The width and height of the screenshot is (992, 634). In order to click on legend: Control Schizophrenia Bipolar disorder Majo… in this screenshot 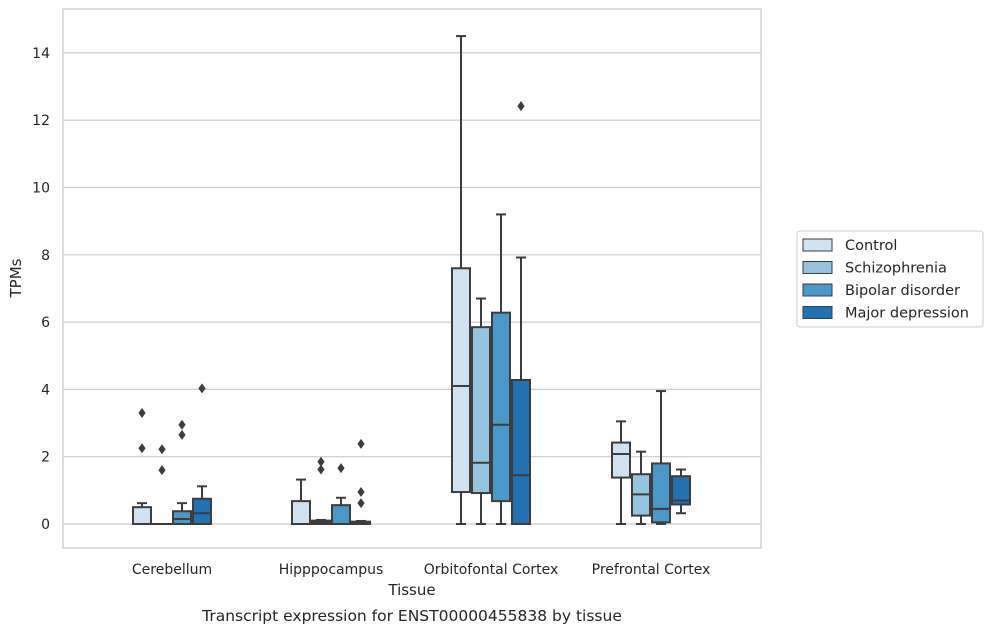, I will do `click(890, 279)`.